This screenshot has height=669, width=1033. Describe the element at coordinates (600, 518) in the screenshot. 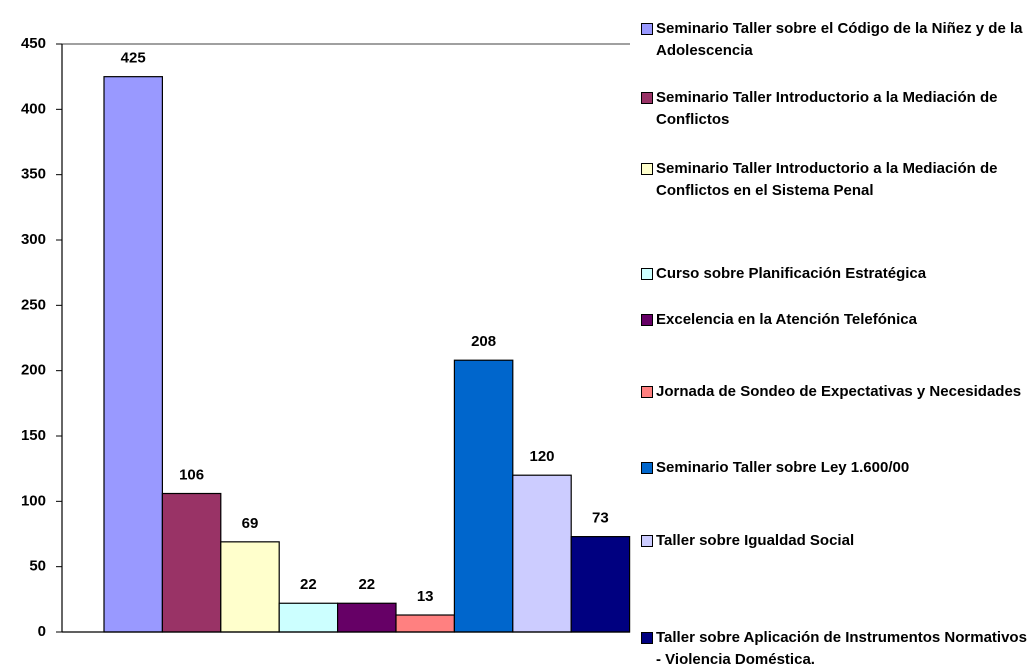

I see `data-label: 73` at that location.